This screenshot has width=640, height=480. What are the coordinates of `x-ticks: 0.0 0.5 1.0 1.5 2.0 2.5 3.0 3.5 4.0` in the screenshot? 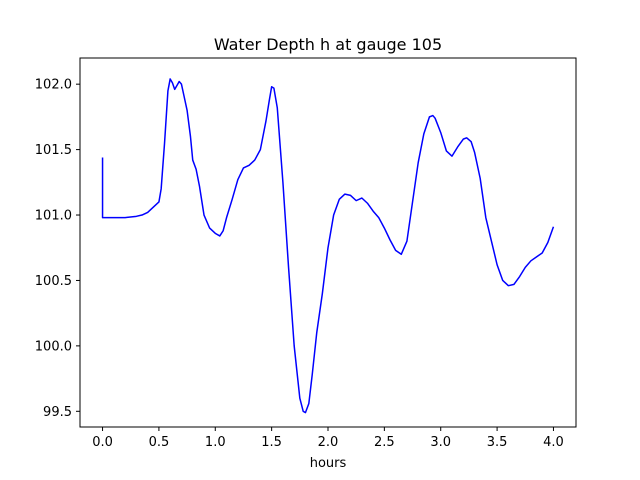 It's located at (328, 438).